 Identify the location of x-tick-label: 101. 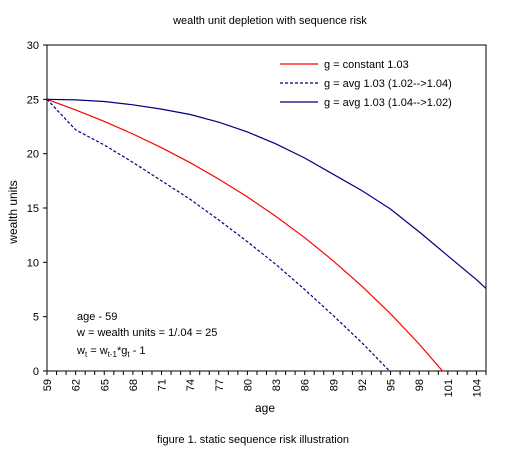
(449, 388).